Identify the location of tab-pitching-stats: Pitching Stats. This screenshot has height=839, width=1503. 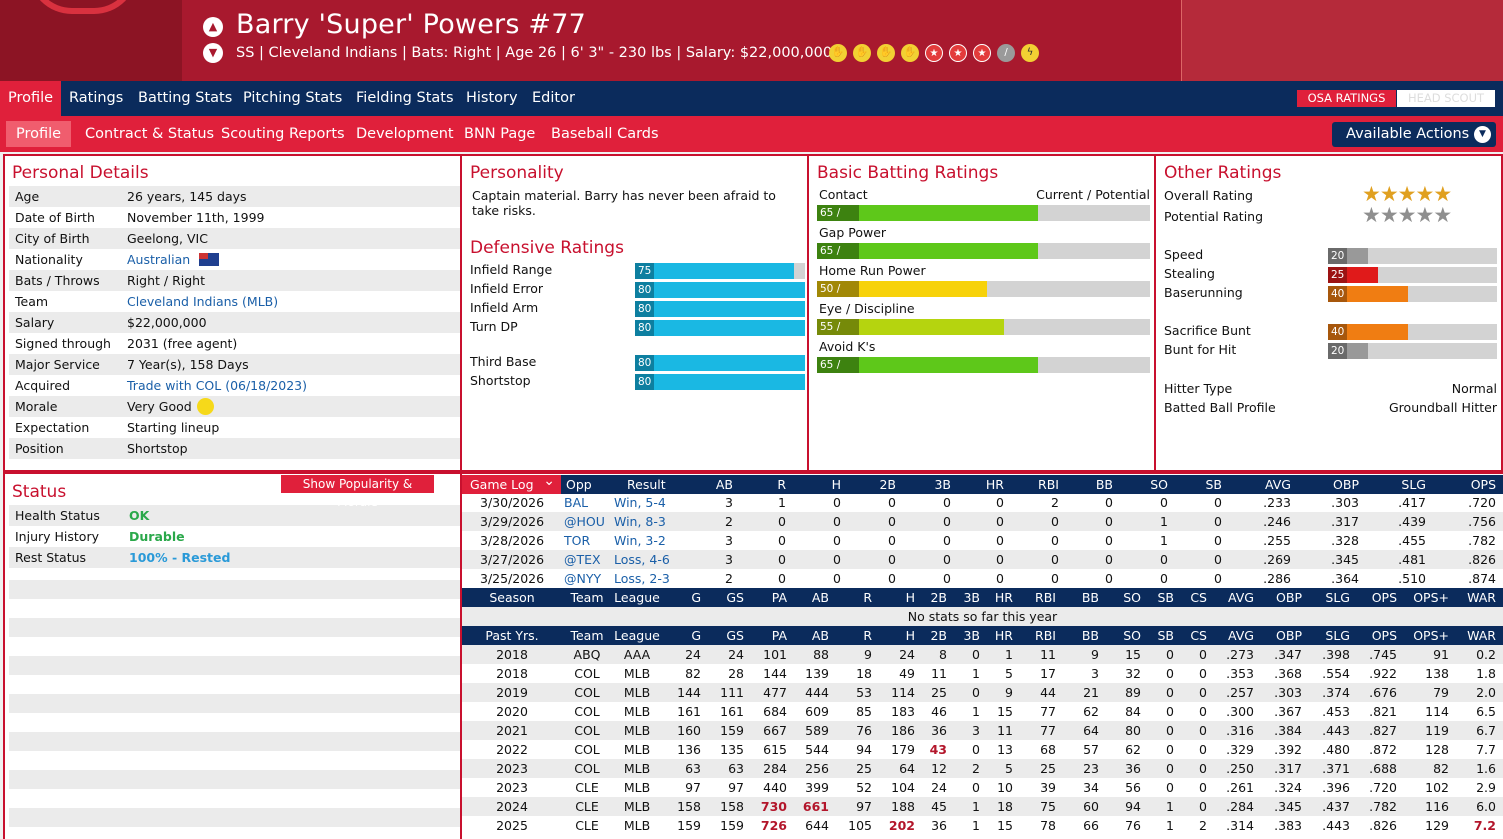
(293, 98).